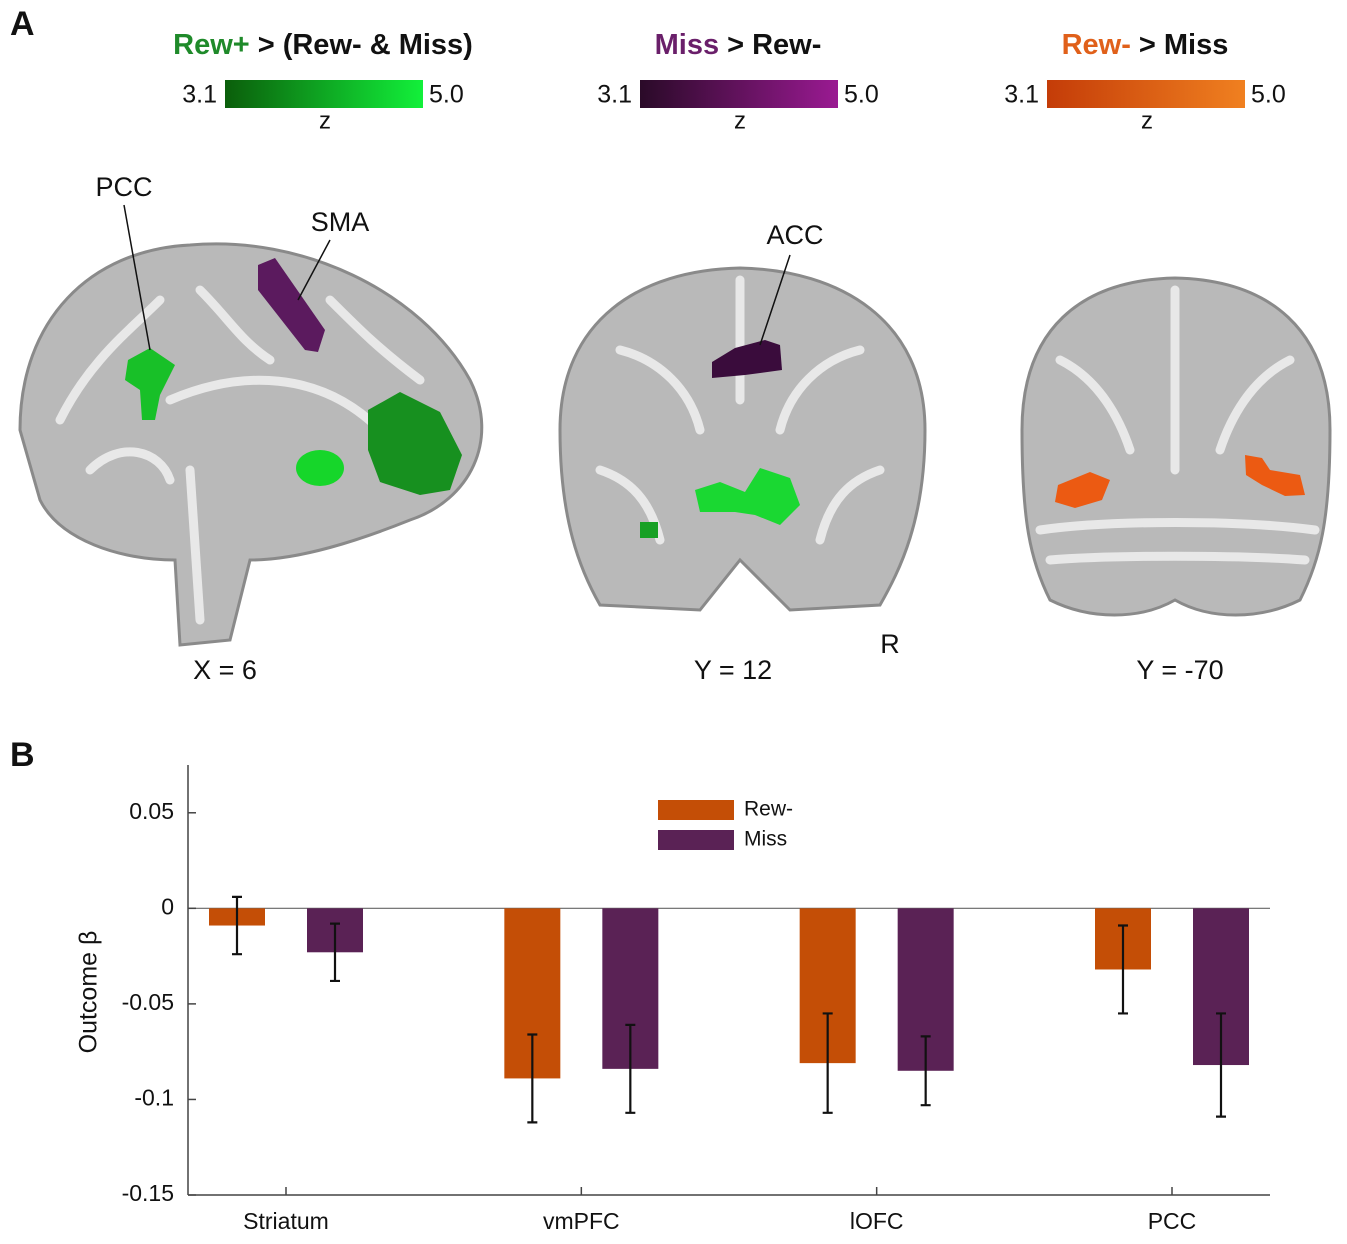 The image size is (1347, 1244). Describe the element at coordinates (22, 24) in the screenshot. I see `panel-label: A` at that location.